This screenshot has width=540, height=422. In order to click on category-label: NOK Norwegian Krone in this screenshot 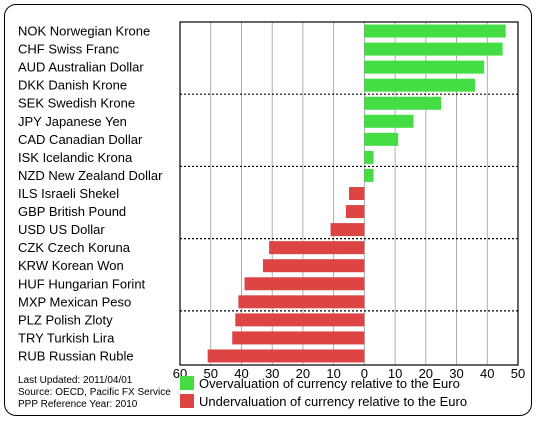, I will do `click(84, 31)`.